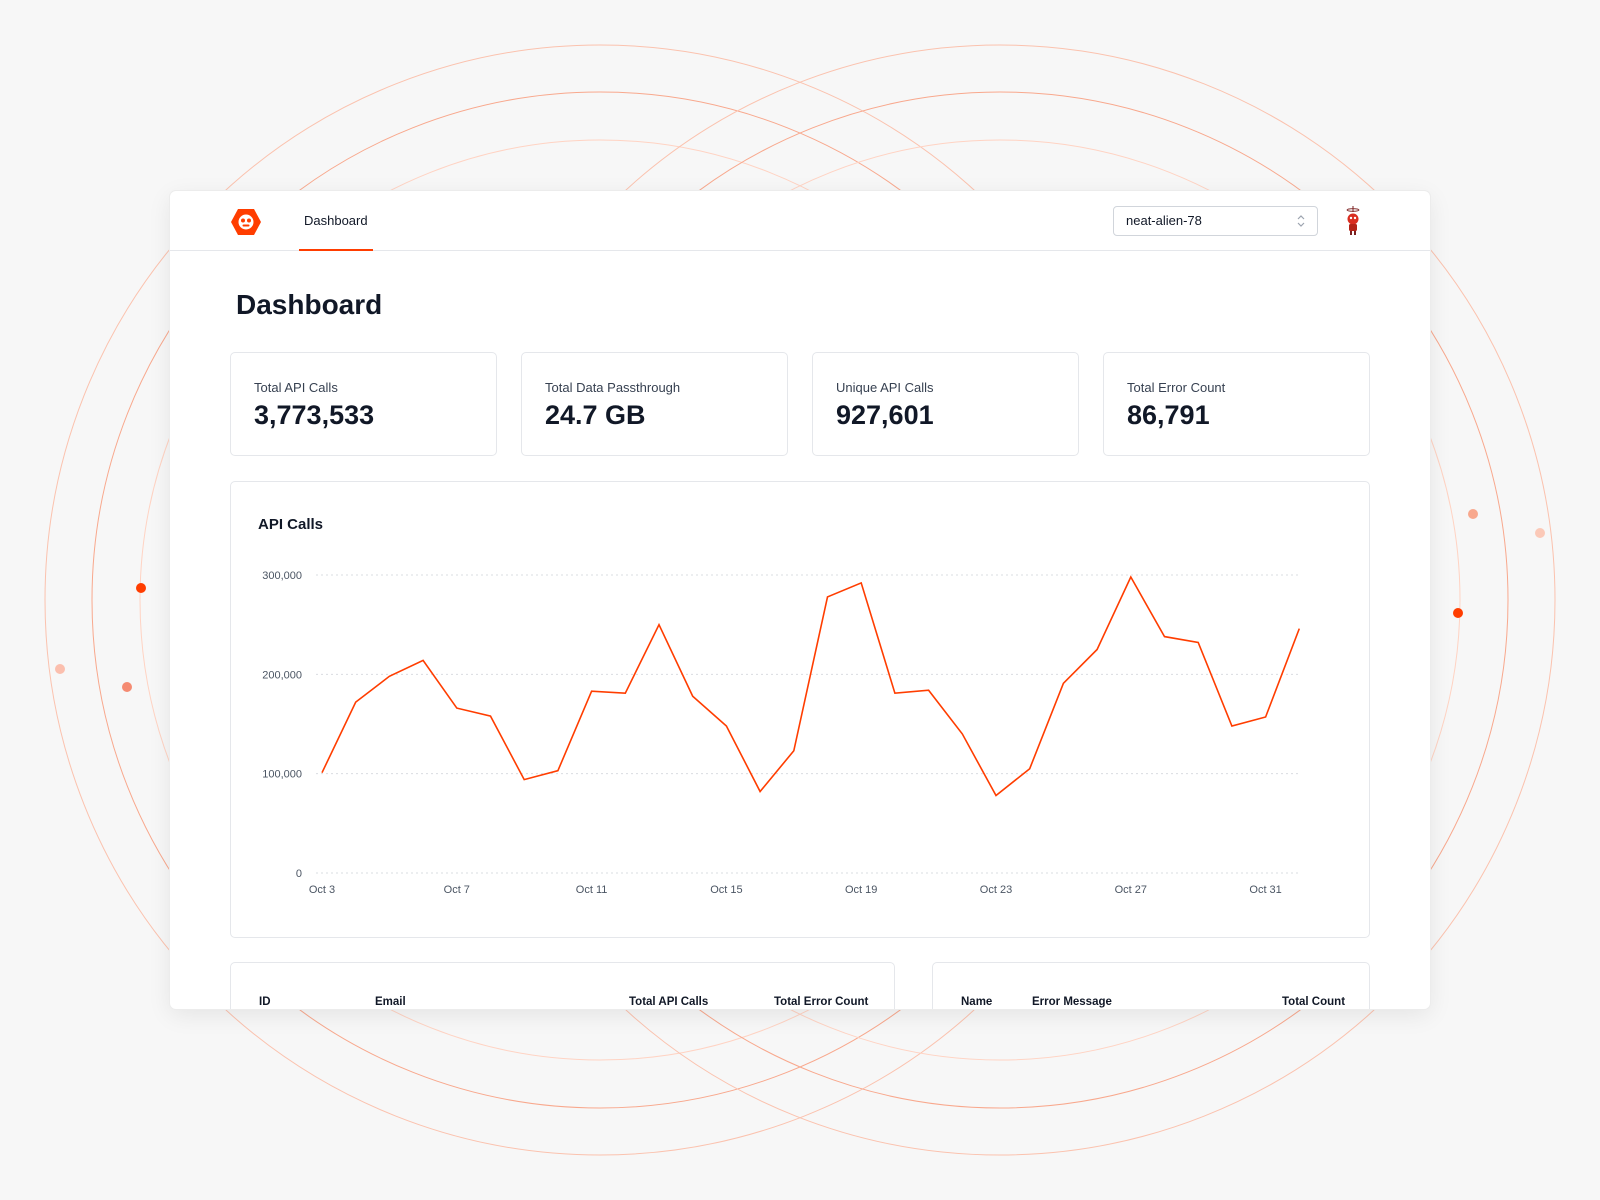 The height and width of the screenshot is (1200, 1600). What do you see at coordinates (1072, 1002) in the screenshot?
I see `column-header-error-message: Error Message` at bounding box center [1072, 1002].